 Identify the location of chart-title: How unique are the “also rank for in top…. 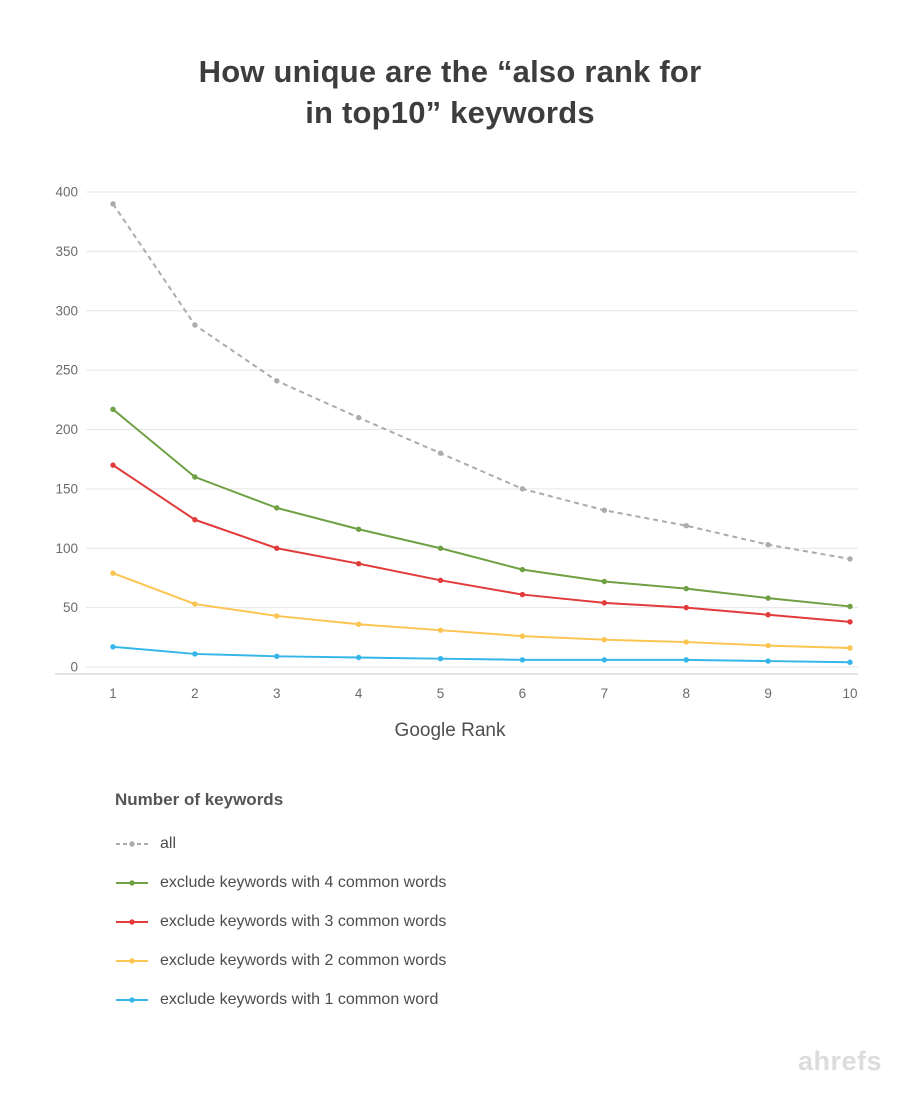
(450, 93).